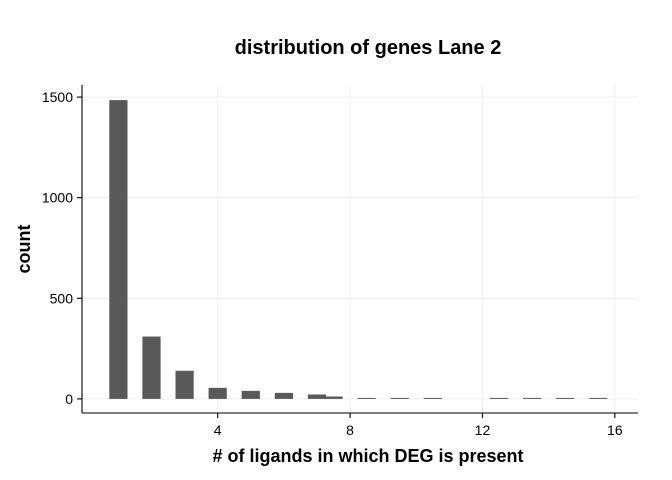  Describe the element at coordinates (615, 430) in the screenshot. I see `x-tick-label: 16` at that location.